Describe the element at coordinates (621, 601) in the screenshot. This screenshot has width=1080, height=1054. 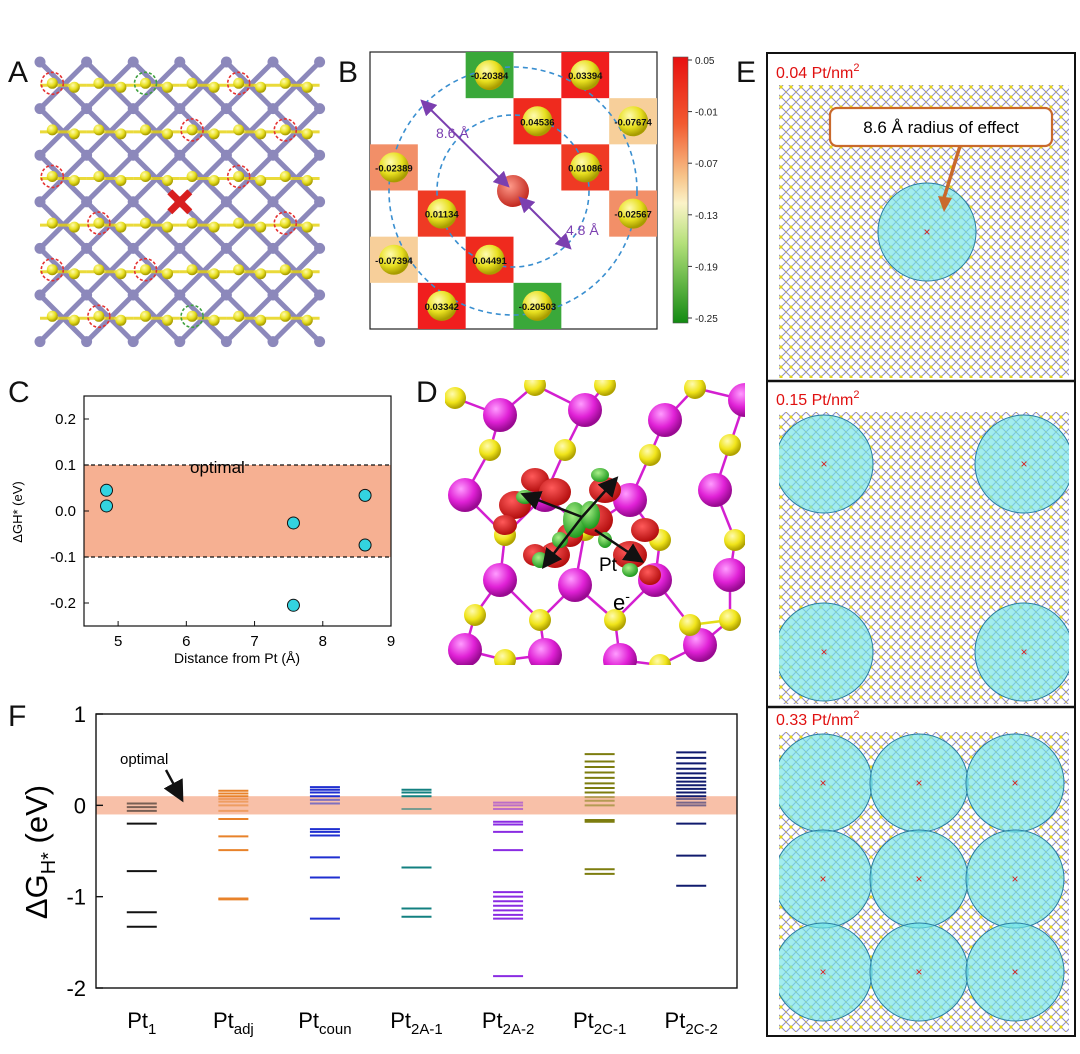
I see `panel-d-electron-label: e-` at that location.